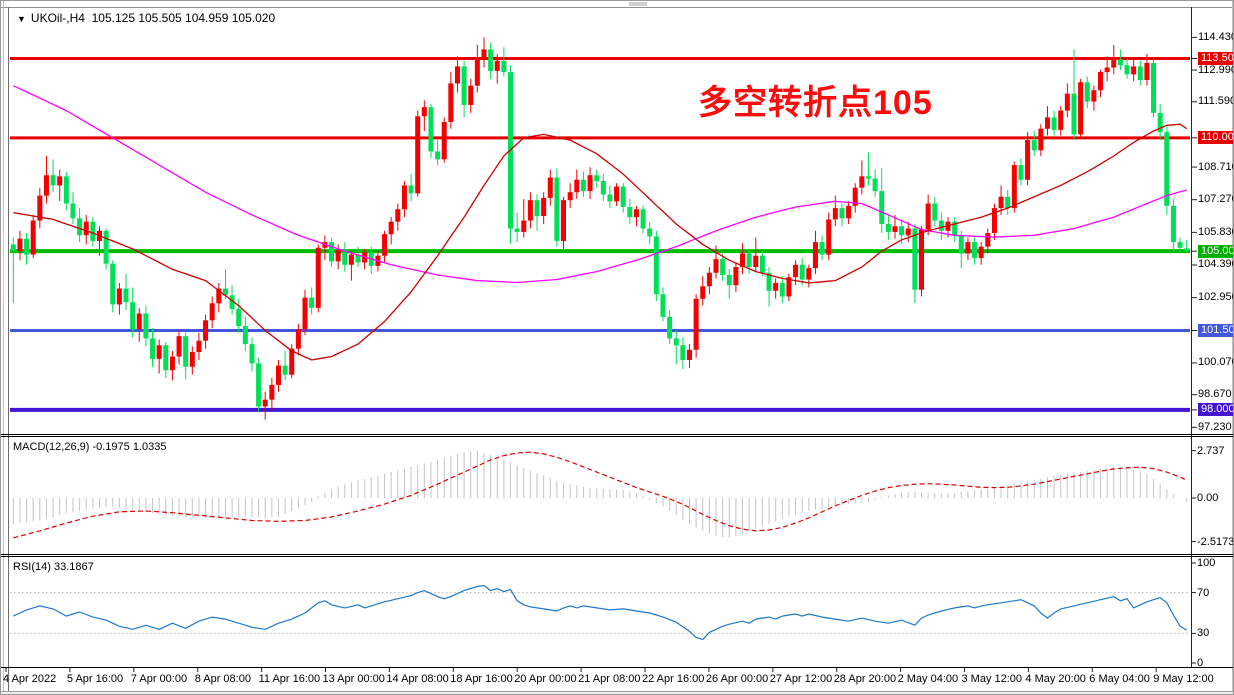 The height and width of the screenshot is (695, 1234). What do you see at coordinates (1216, 101) in the screenshot?
I see `price-axis-label: 111.590` at bounding box center [1216, 101].